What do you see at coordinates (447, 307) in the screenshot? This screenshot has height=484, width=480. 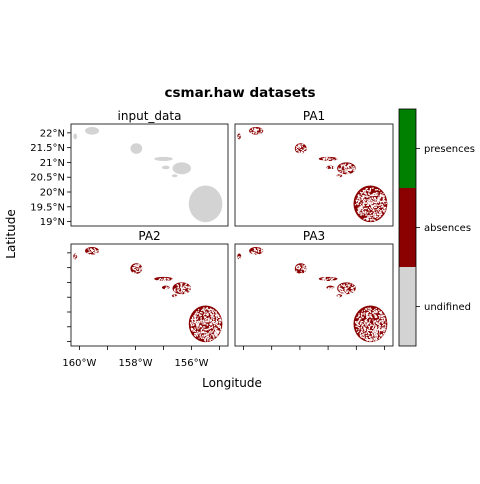 I see `legend-label-undifined: undifined` at bounding box center [447, 307].